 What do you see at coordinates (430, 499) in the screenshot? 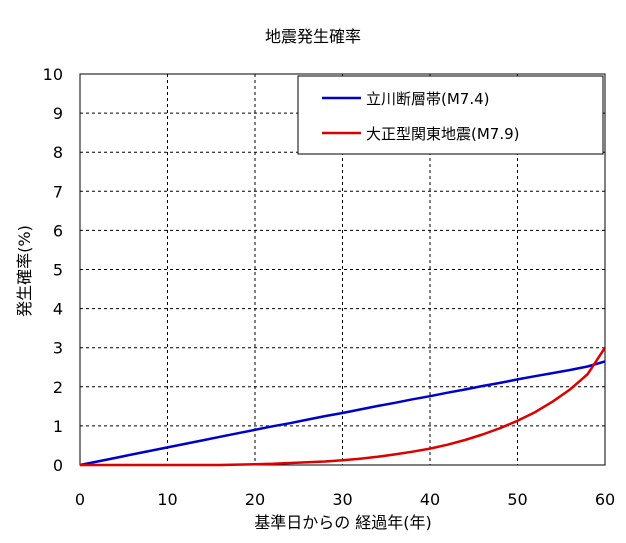
I see `x-tick-label: 40` at bounding box center [430, 499].